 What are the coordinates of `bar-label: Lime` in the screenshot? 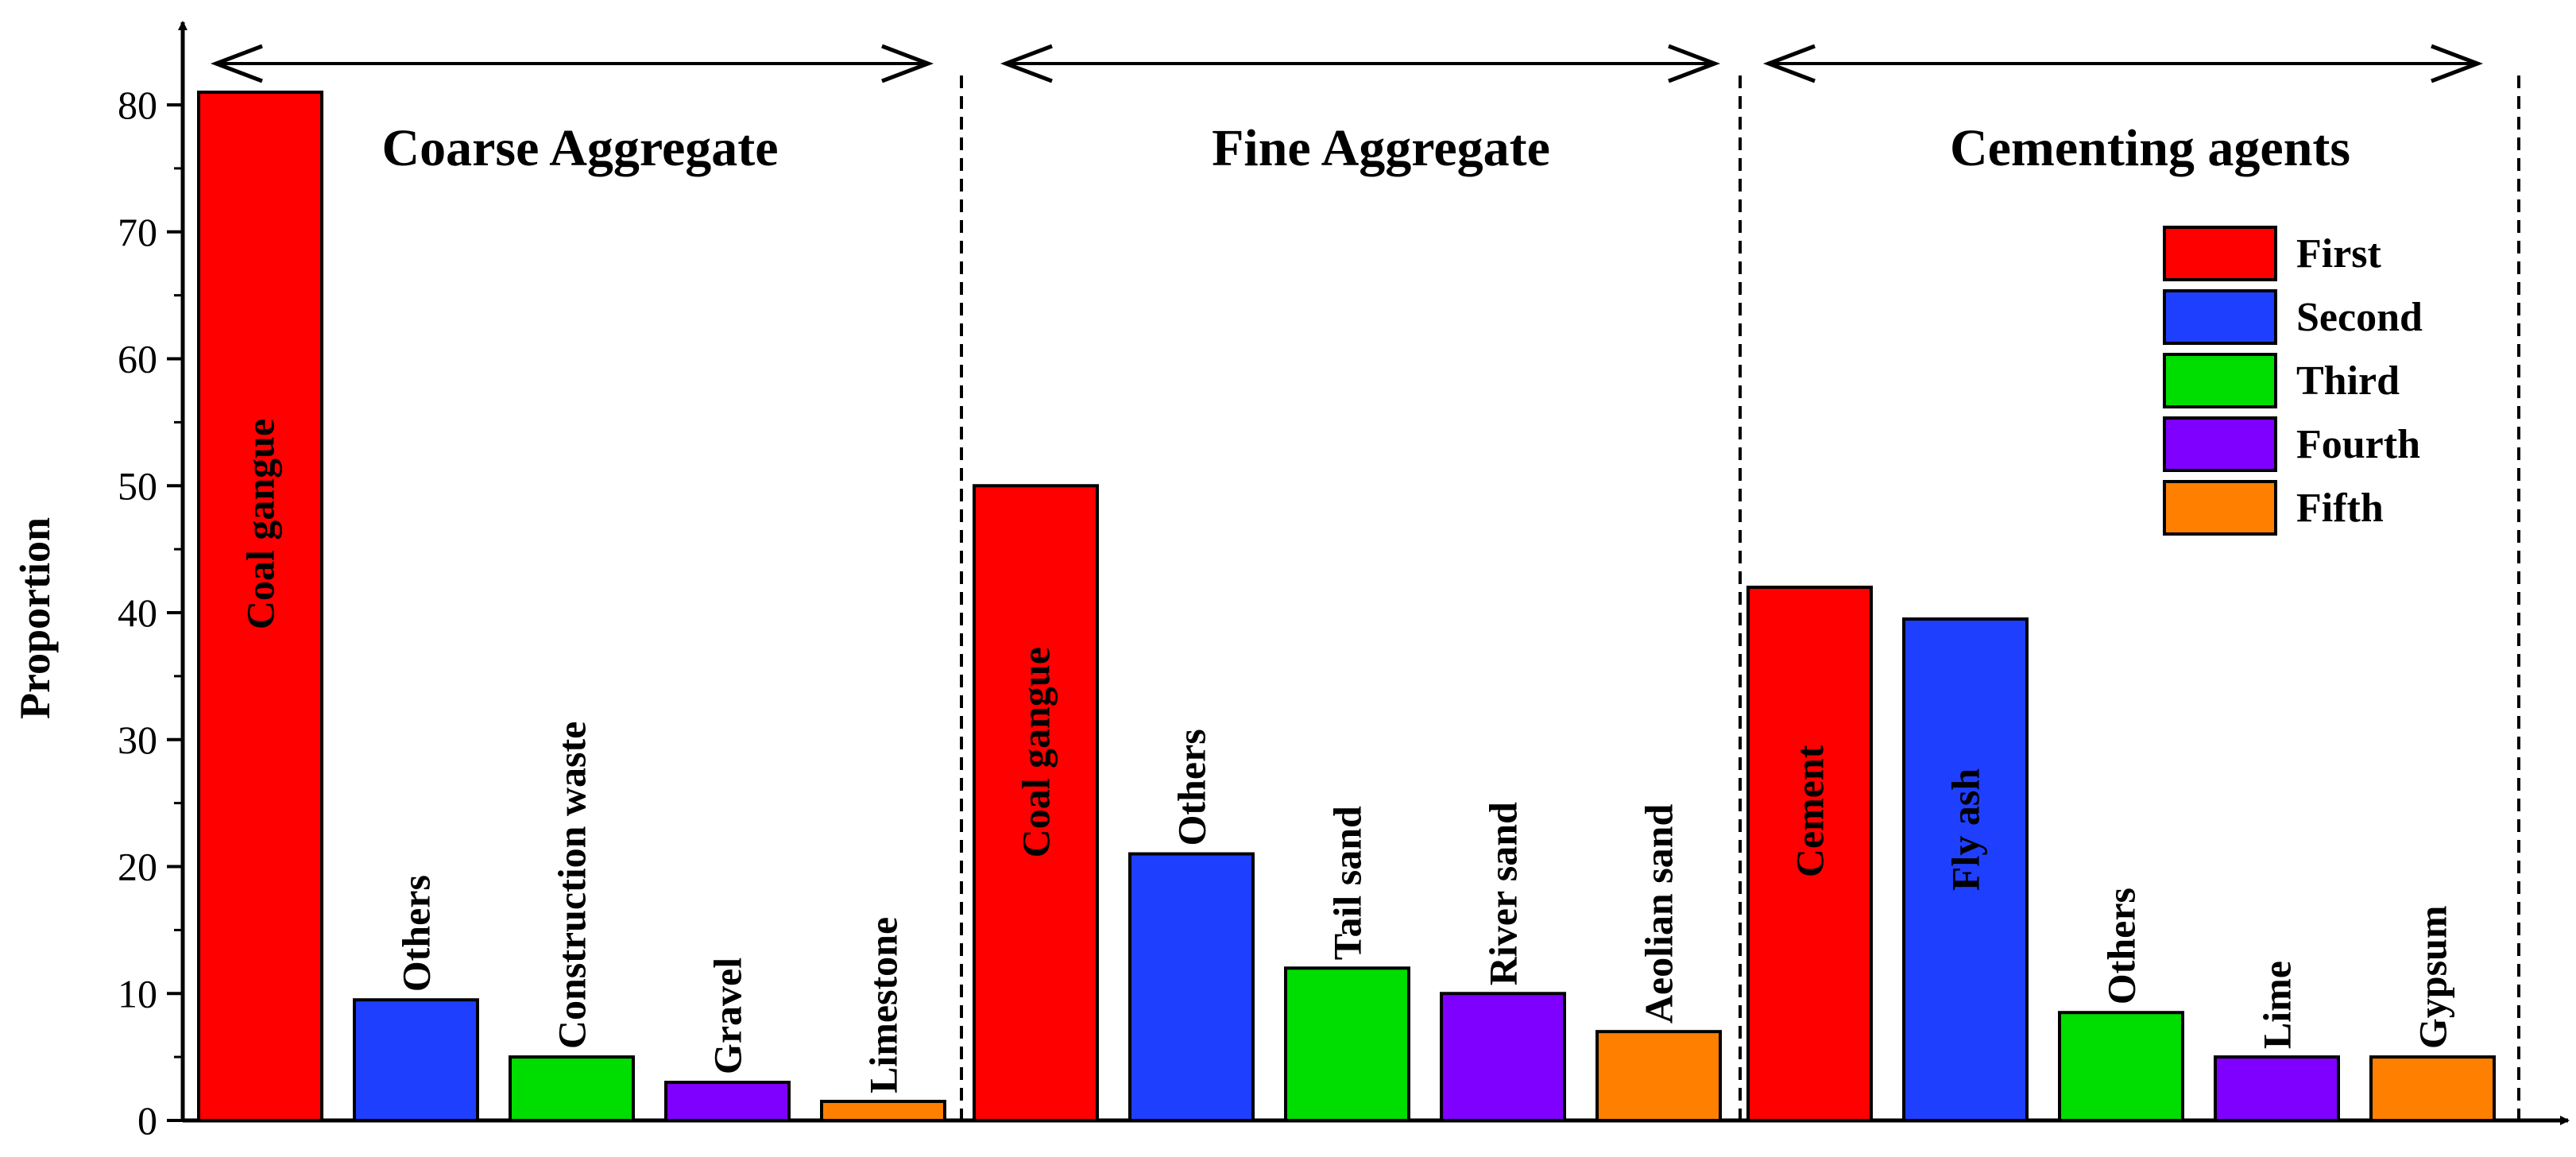 It's located at (2277, 1005).